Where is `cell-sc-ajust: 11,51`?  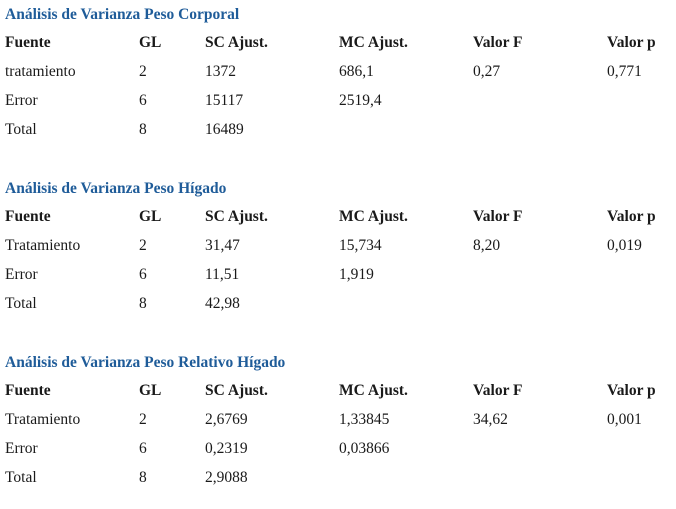
cell-sc-ajust: 11,51 is located at coordinates (222, 274).